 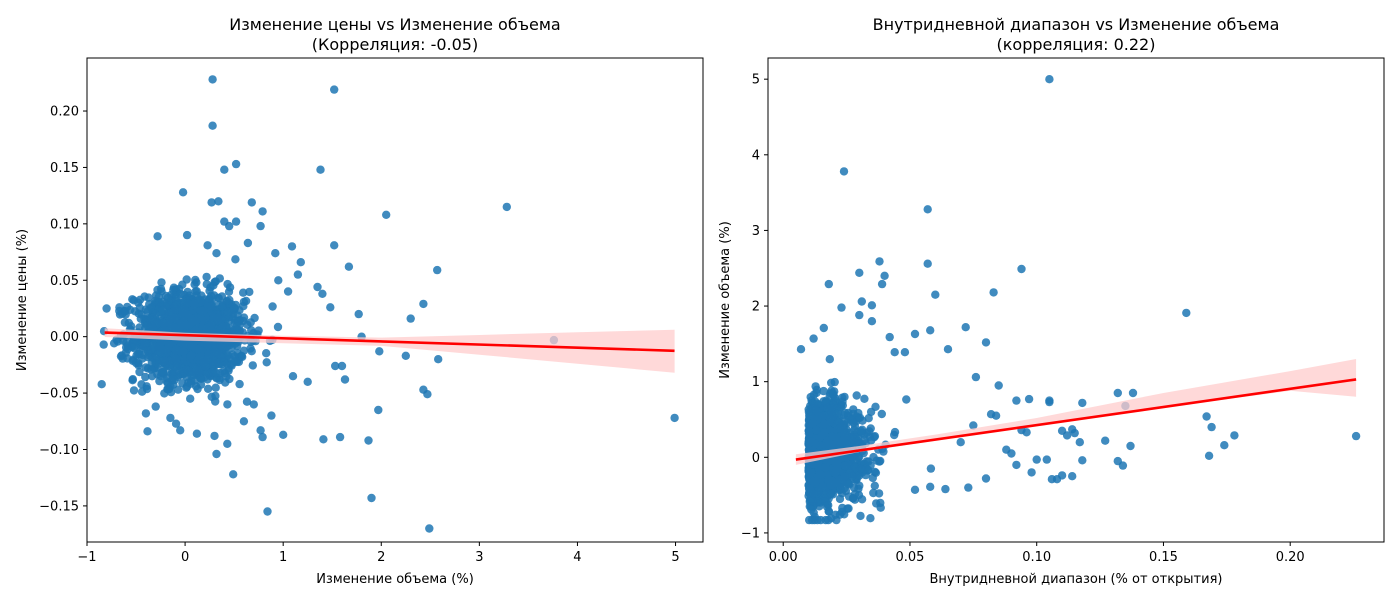 What do you see at coordinates (395, 579) in the screenshot?
I see `x-axis-label: Изменение объема (%)` at bounding box center [395, 579].